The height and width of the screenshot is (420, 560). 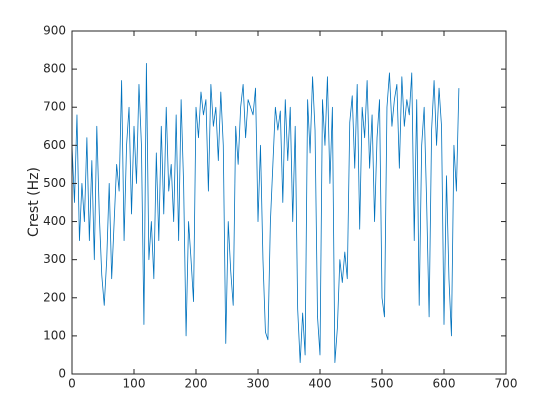 What do you see at coordinates (54, 69) in the screenshot?
I see `y-tick-label: 800` at bounding box center [54, 69].